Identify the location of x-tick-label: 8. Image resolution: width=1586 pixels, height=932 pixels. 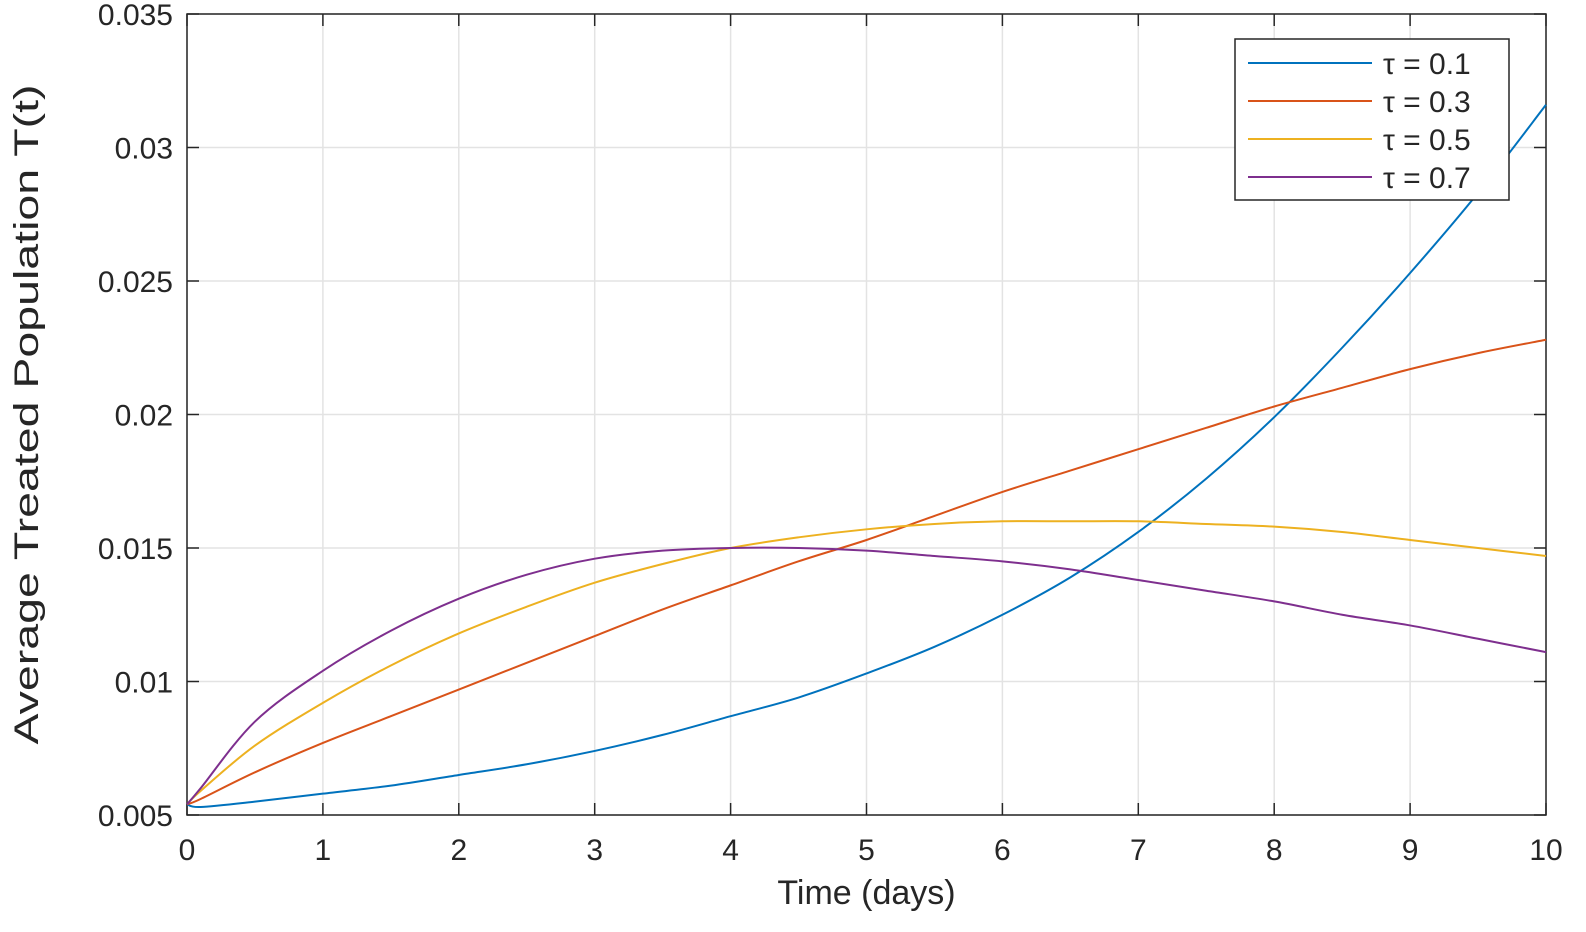
(1274, 850).